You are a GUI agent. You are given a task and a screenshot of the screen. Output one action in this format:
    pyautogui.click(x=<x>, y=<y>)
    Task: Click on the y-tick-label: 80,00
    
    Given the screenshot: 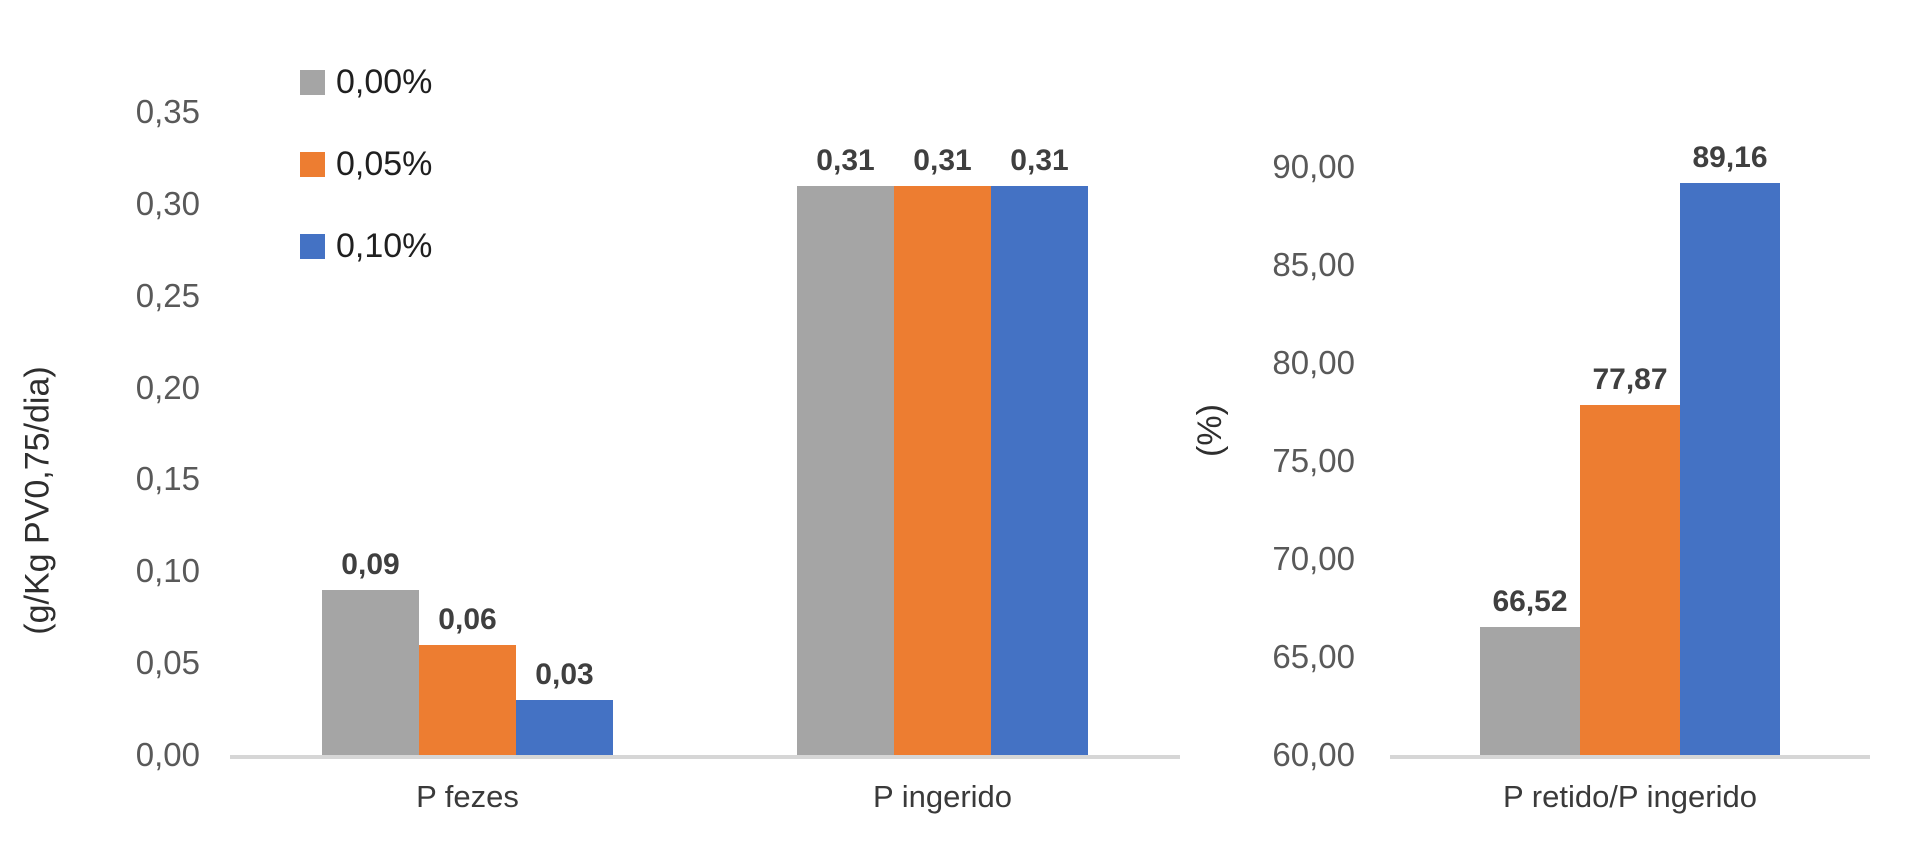 What is the action you would take?
    pyautogui.click(x=1313, y=362)
    